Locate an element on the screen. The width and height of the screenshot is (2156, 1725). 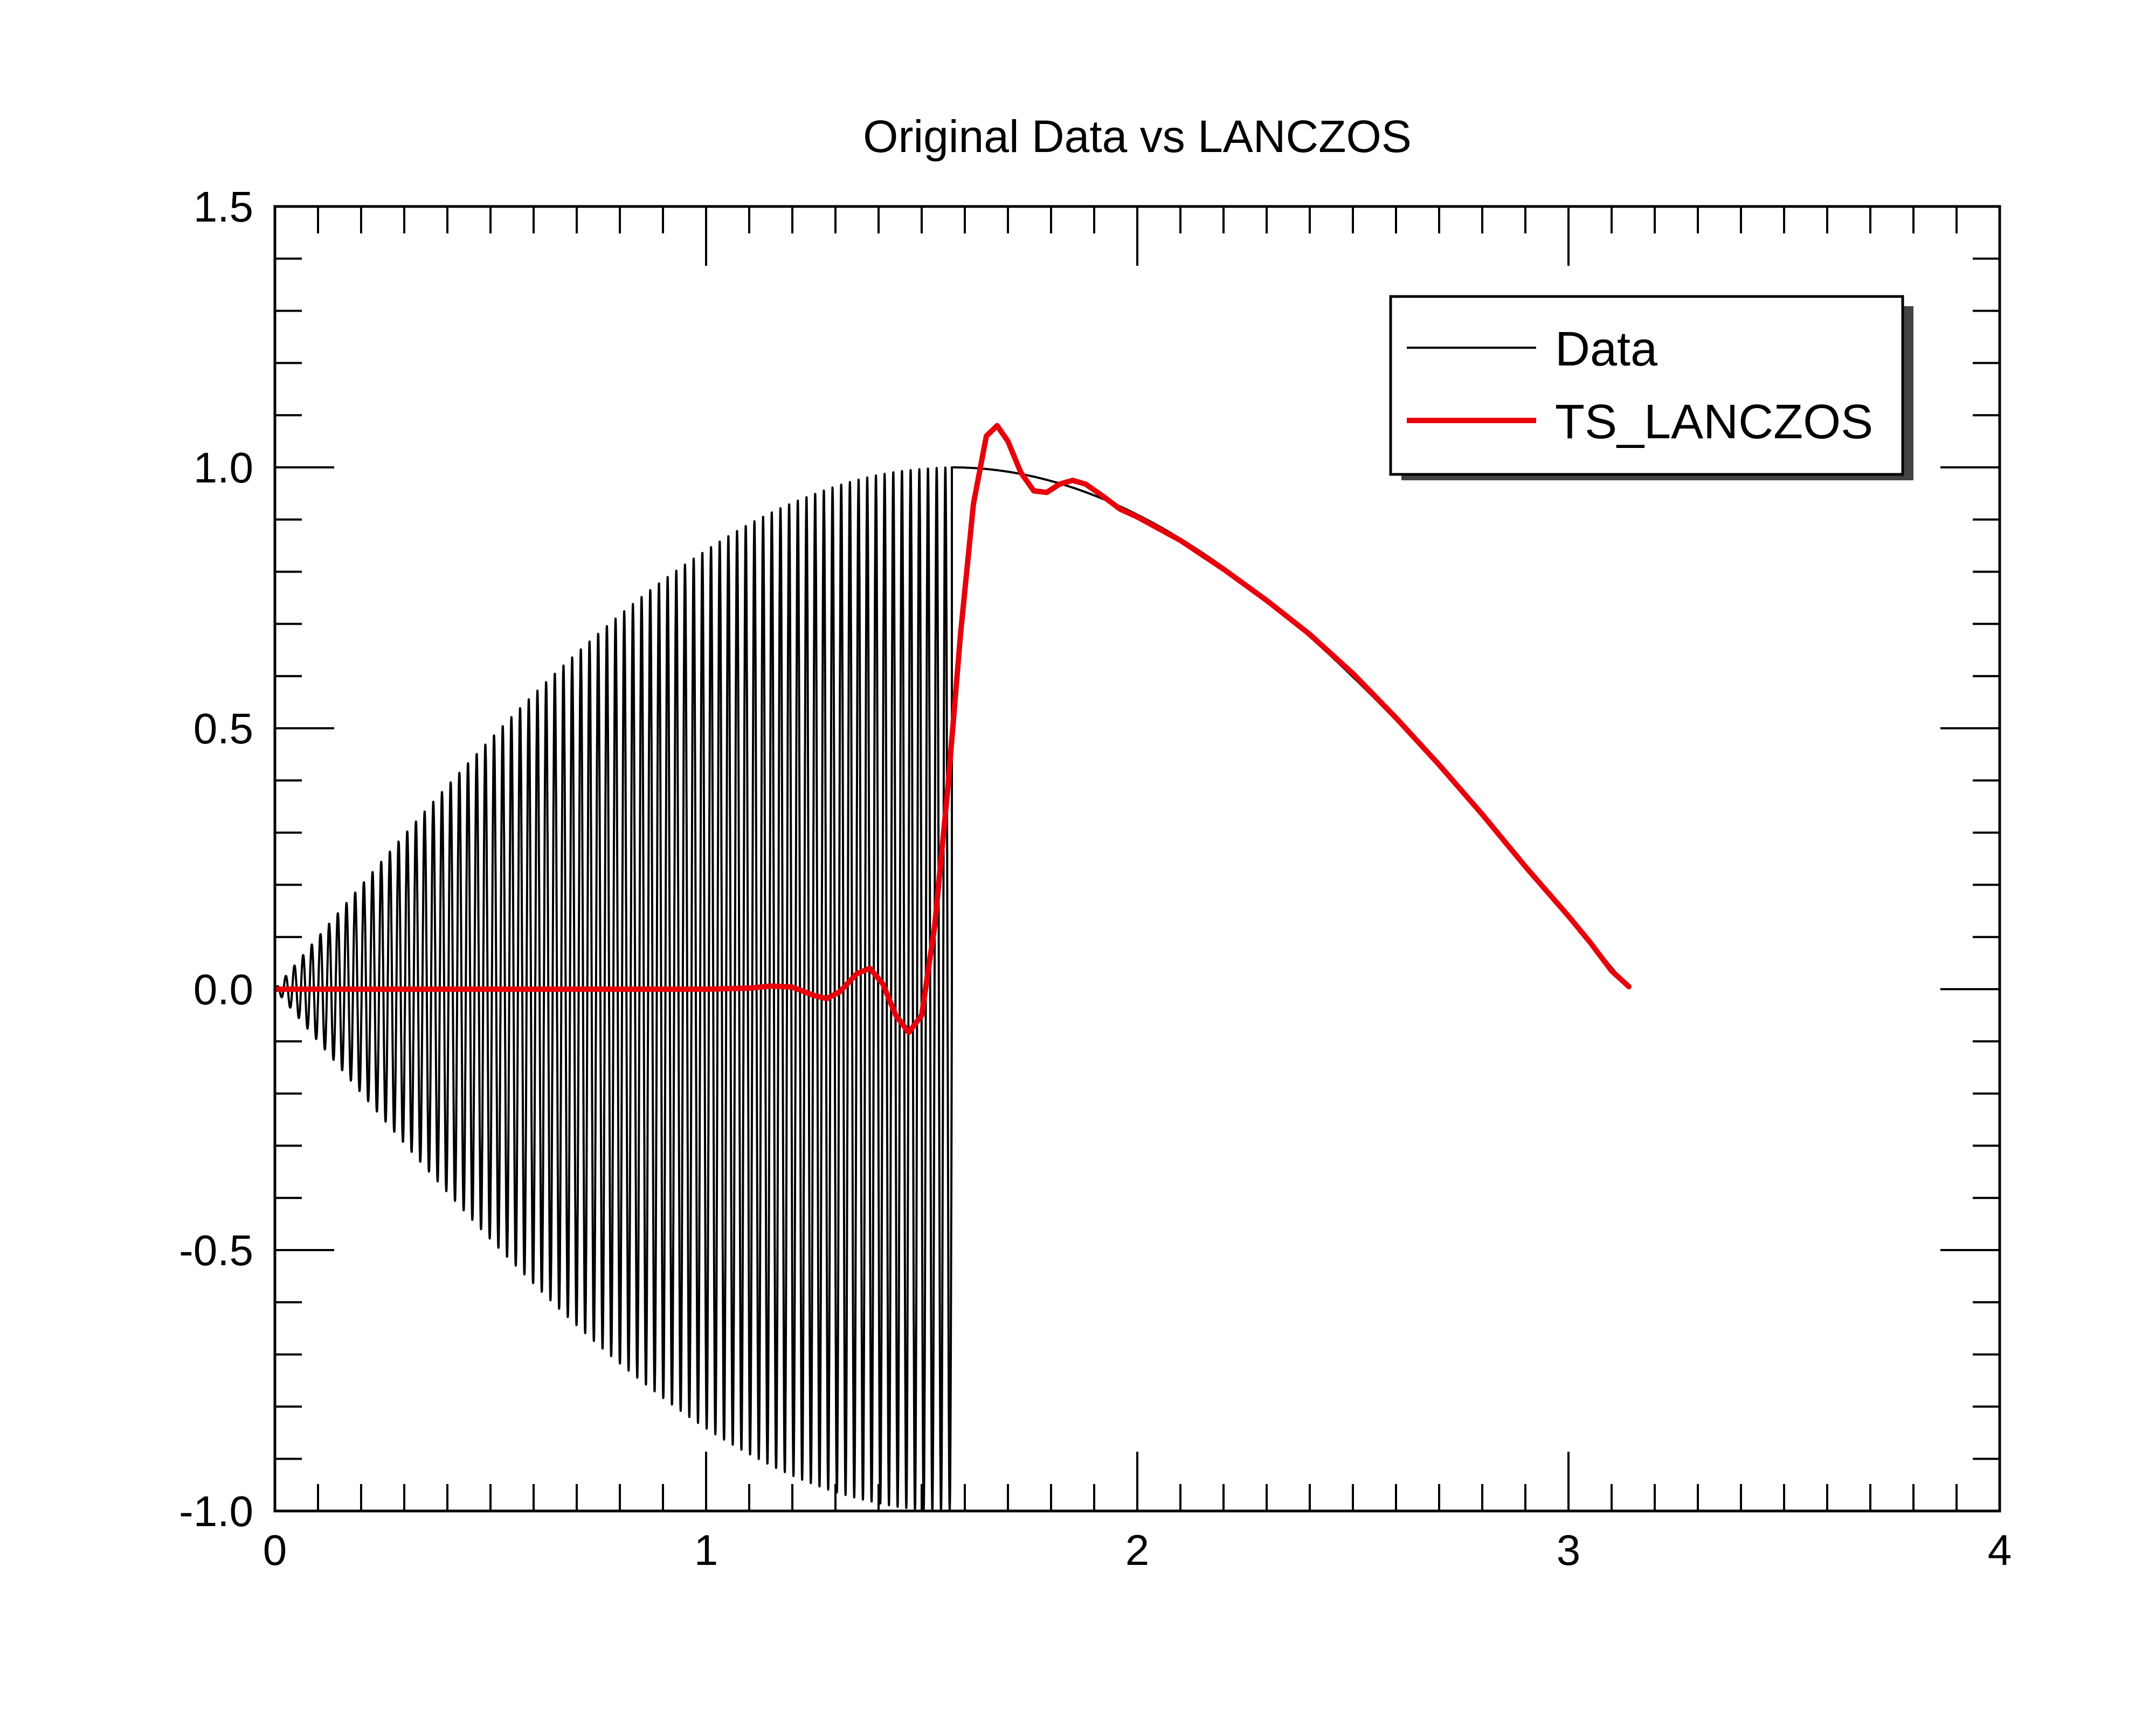
x-tick-label: 1 is located at coordinates (706, 1550).